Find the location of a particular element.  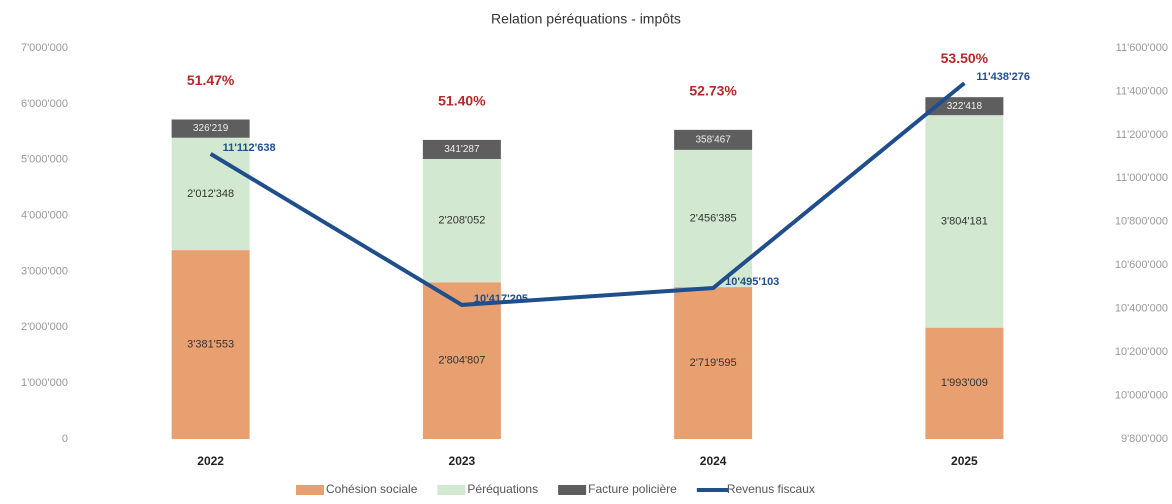

value-label: 326'219 is located at coordinates (211, 128).